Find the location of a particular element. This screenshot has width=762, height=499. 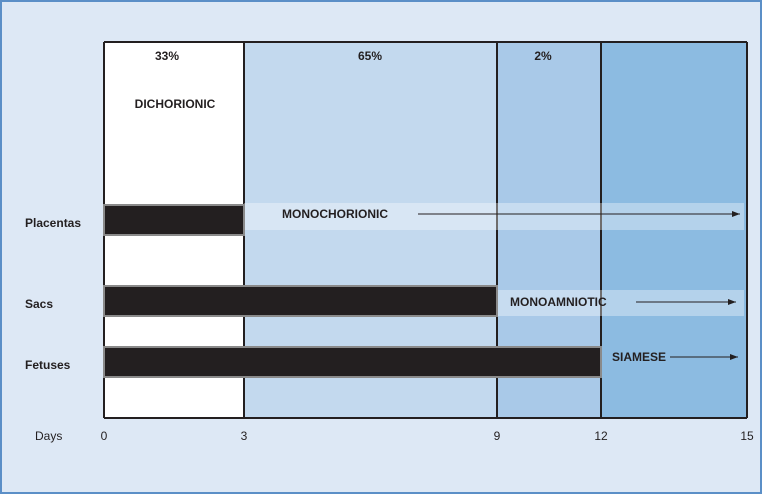

annotation: SIAMESE is located at coordinates (639, 357).